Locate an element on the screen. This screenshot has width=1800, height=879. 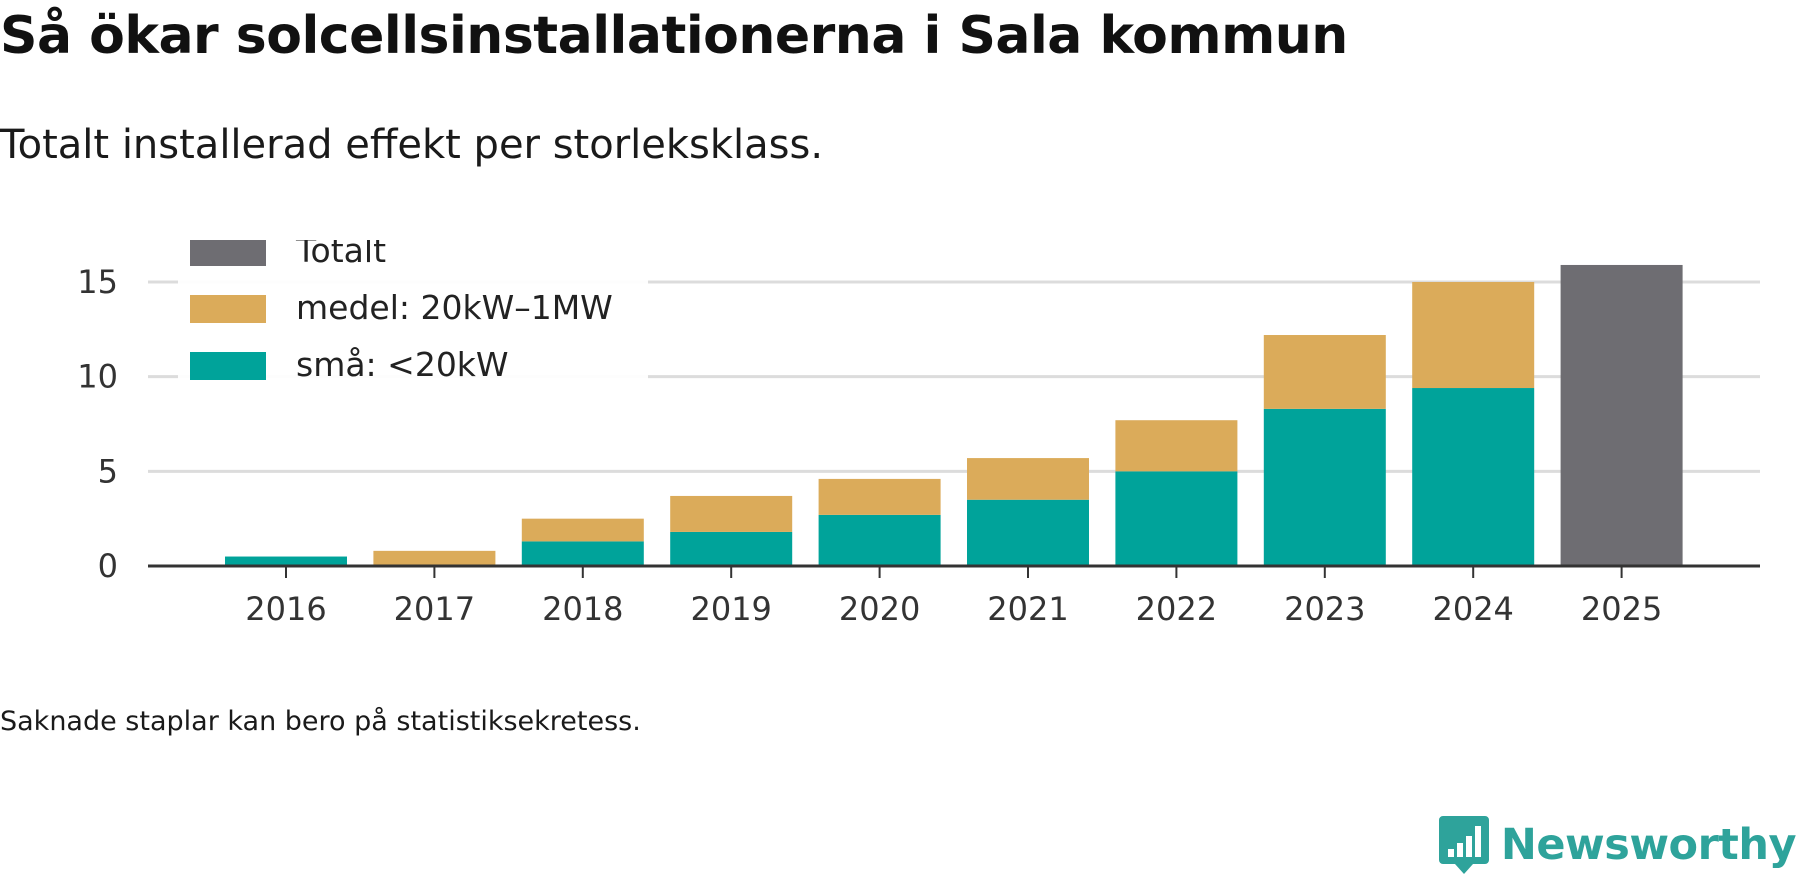
bar-medel-2020 is located at coordinates (879, 496).